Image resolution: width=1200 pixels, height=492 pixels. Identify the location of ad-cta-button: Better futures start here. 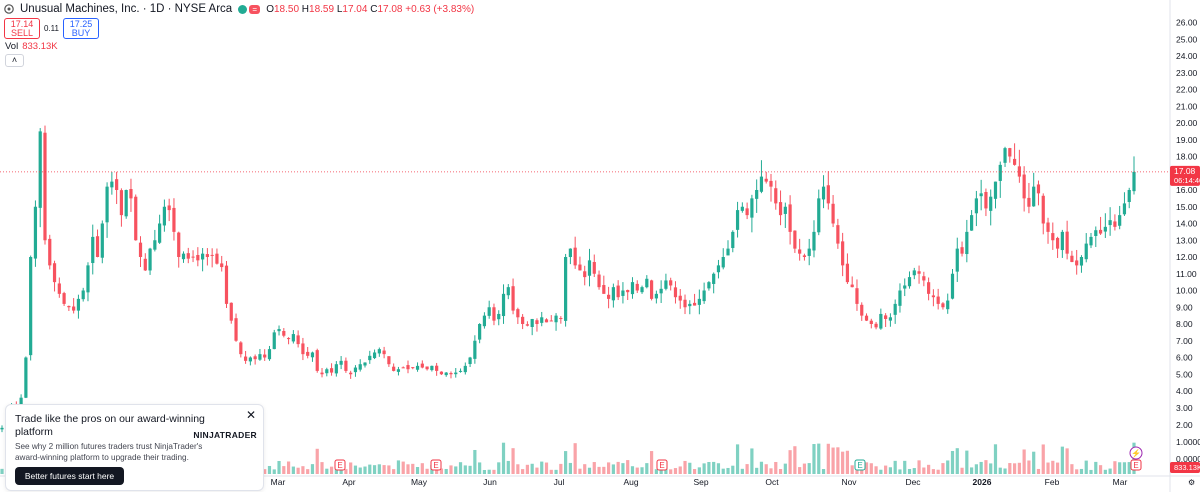
(69, 476).